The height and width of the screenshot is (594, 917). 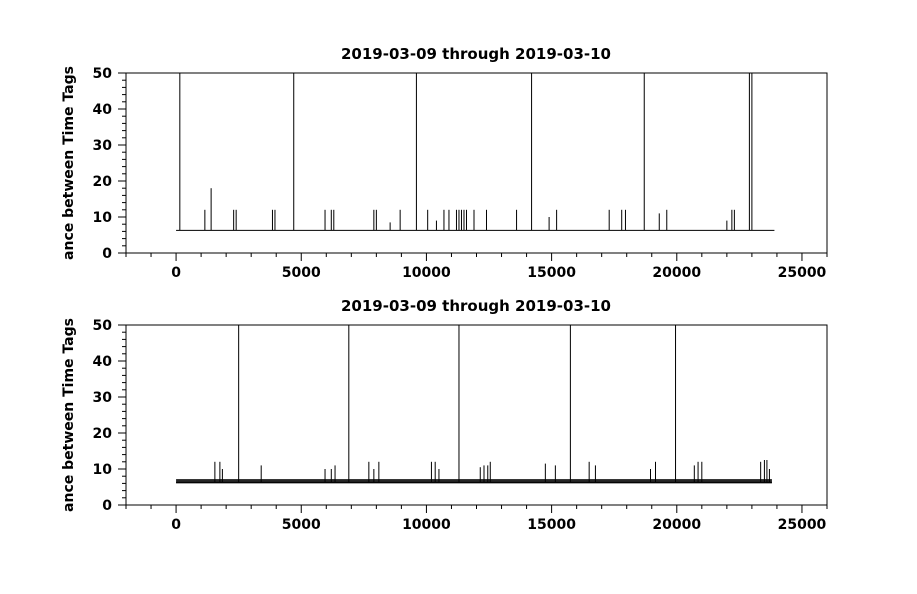 I want to click on y-tick-label-1-4: 30, so click(x=103, y=146).